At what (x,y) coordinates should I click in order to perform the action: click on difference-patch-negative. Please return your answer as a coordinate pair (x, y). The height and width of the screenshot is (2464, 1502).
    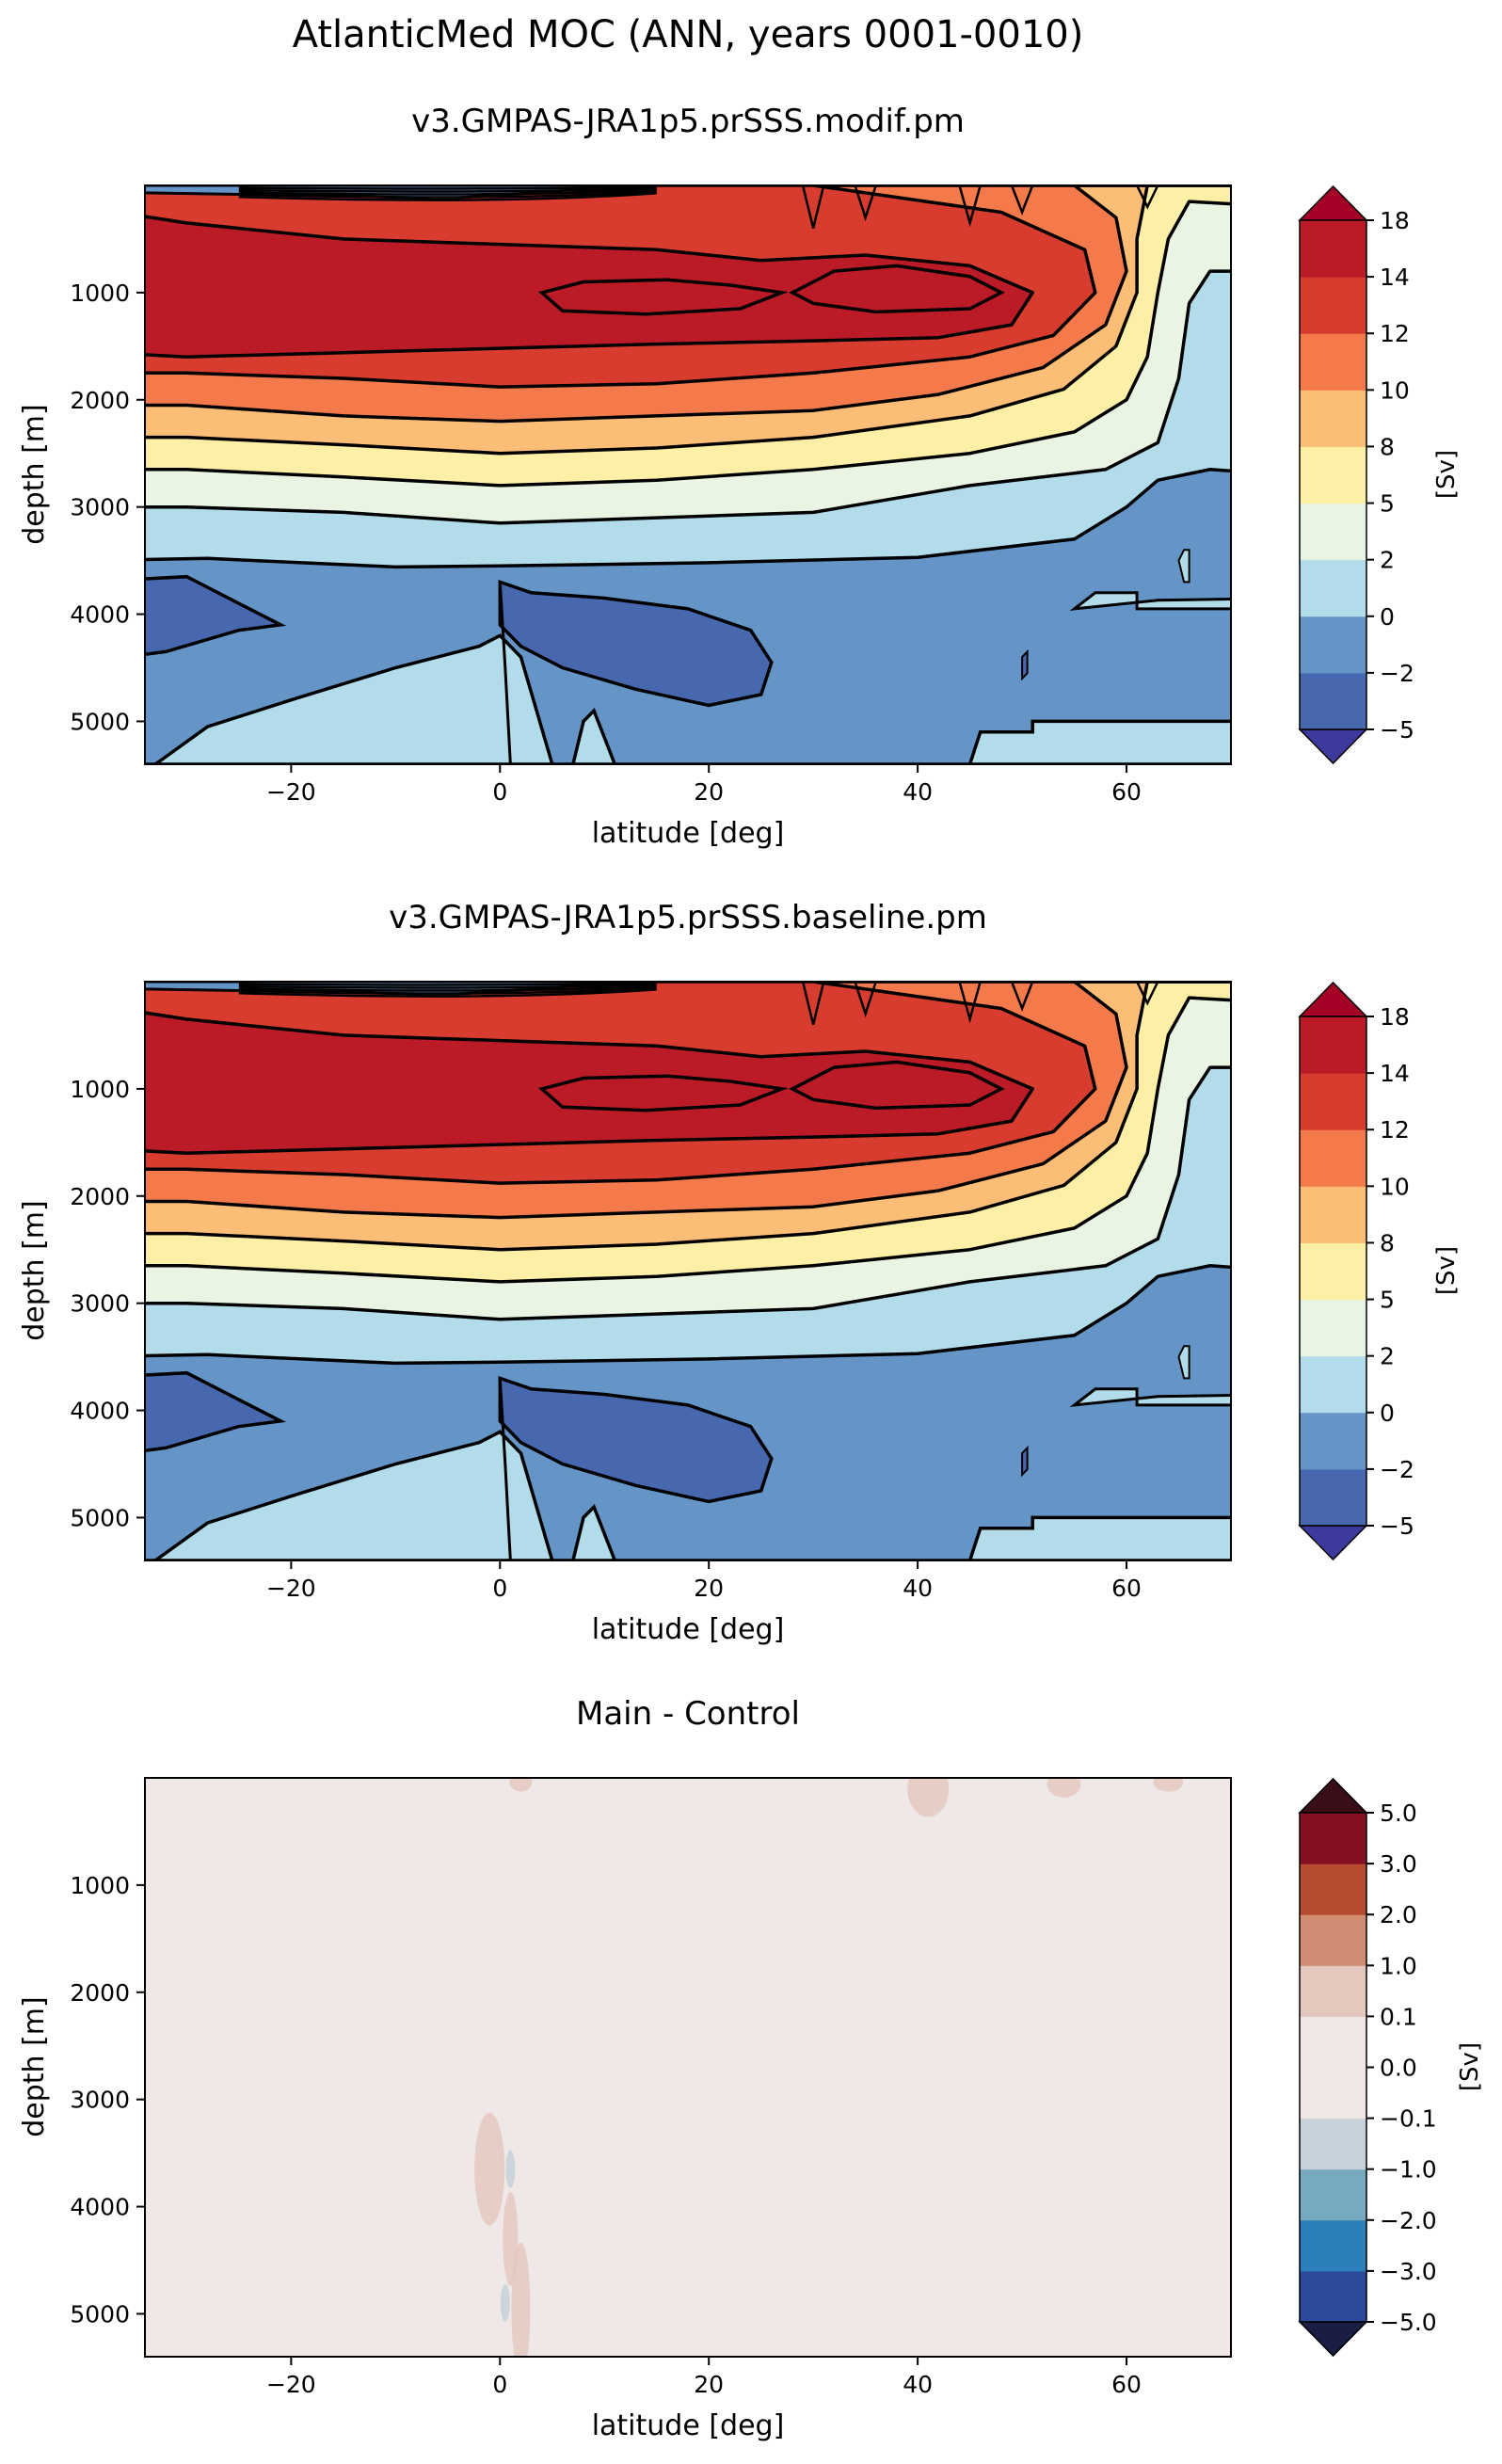
    Looking at the image, I should click on (510, 2169).